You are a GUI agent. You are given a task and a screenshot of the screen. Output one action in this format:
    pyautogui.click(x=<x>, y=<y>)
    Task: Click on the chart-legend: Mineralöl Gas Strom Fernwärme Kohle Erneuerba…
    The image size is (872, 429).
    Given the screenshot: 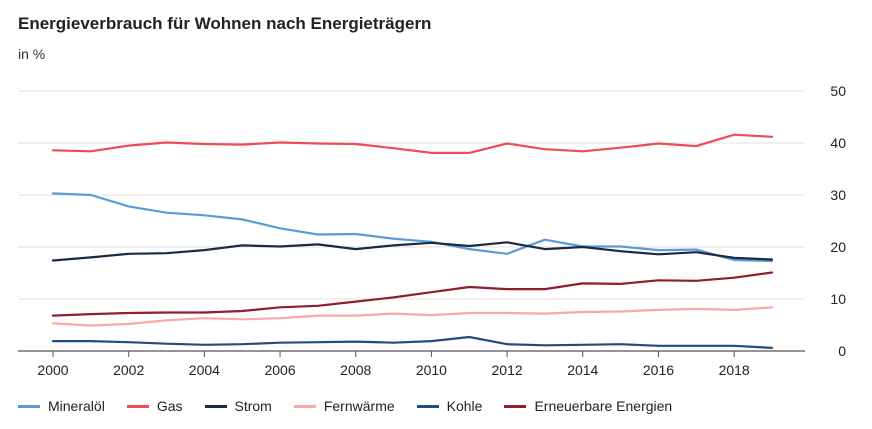 What is the action you would take?
    pyautogui.click(x=356, y=406)
    